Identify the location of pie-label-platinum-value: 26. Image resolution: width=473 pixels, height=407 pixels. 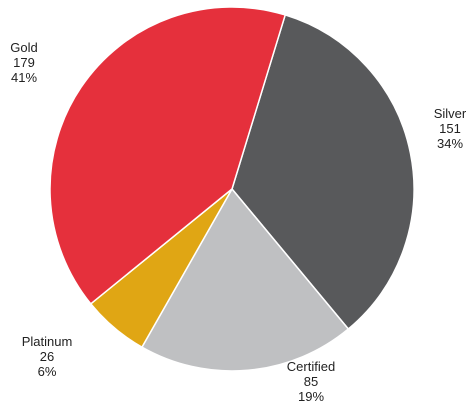
(47, 356).